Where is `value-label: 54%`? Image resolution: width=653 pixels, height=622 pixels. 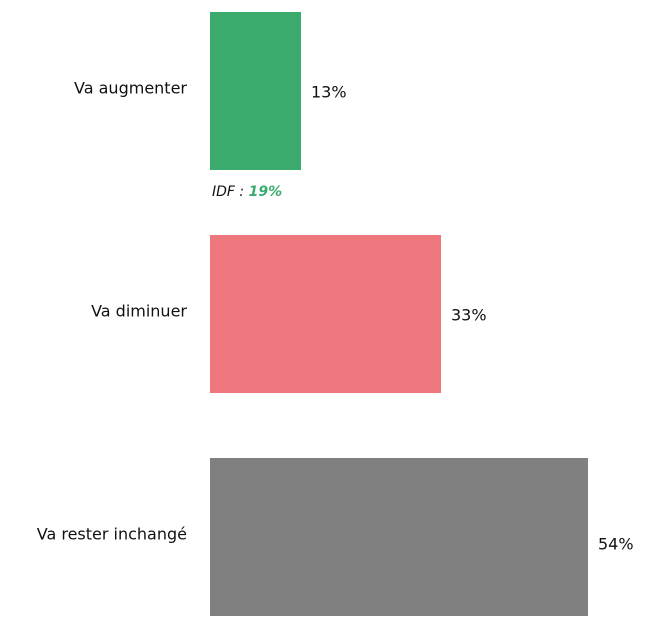 value-label: 54% is located at coordinates (616, 544).